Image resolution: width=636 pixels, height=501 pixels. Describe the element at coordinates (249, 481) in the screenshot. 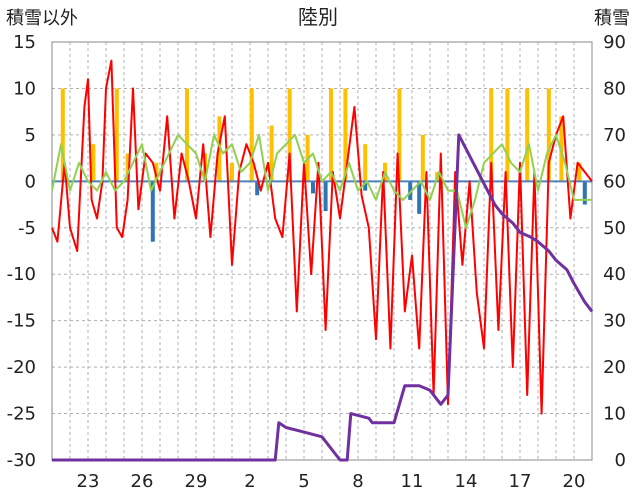

I see `x-tick-label: 2` at that location.